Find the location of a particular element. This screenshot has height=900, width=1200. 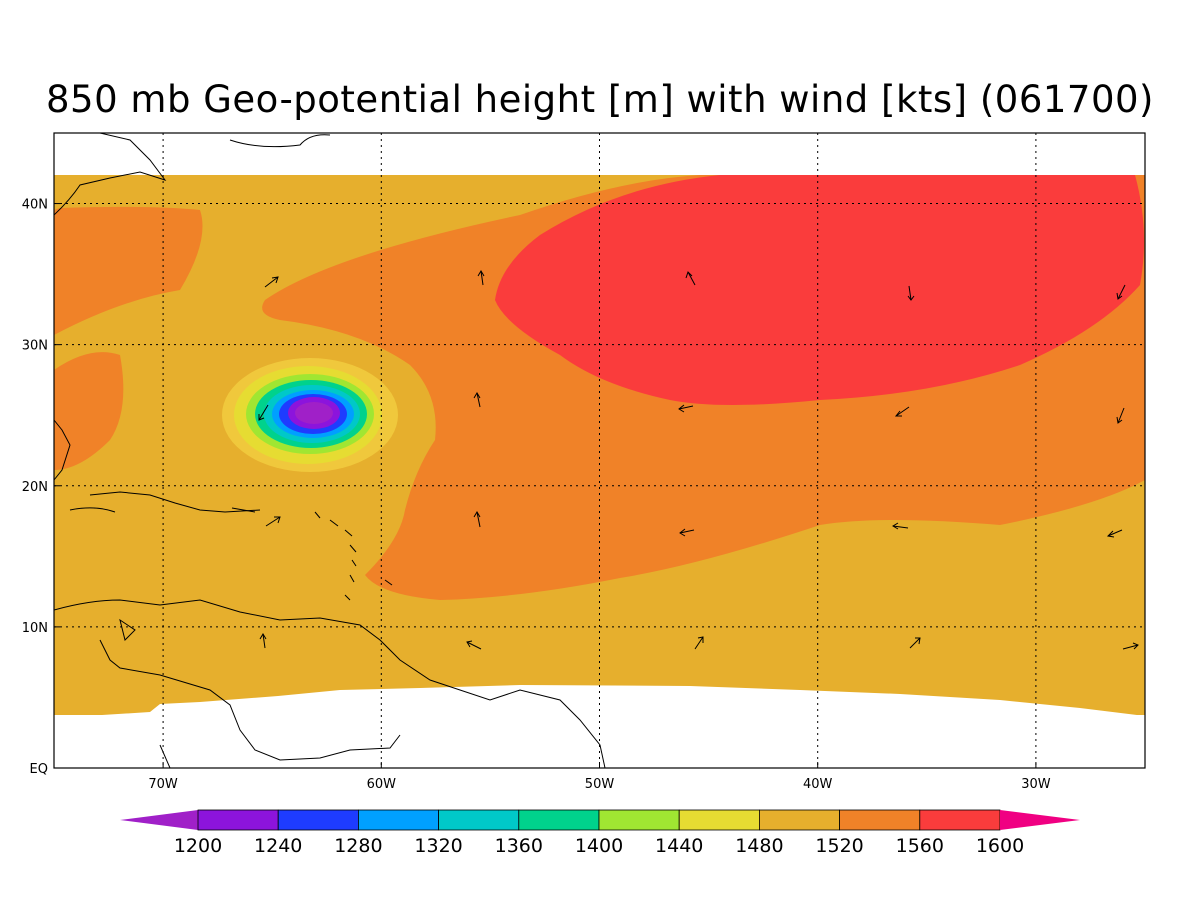

missing-data-south is located at coordinates (599, 726).